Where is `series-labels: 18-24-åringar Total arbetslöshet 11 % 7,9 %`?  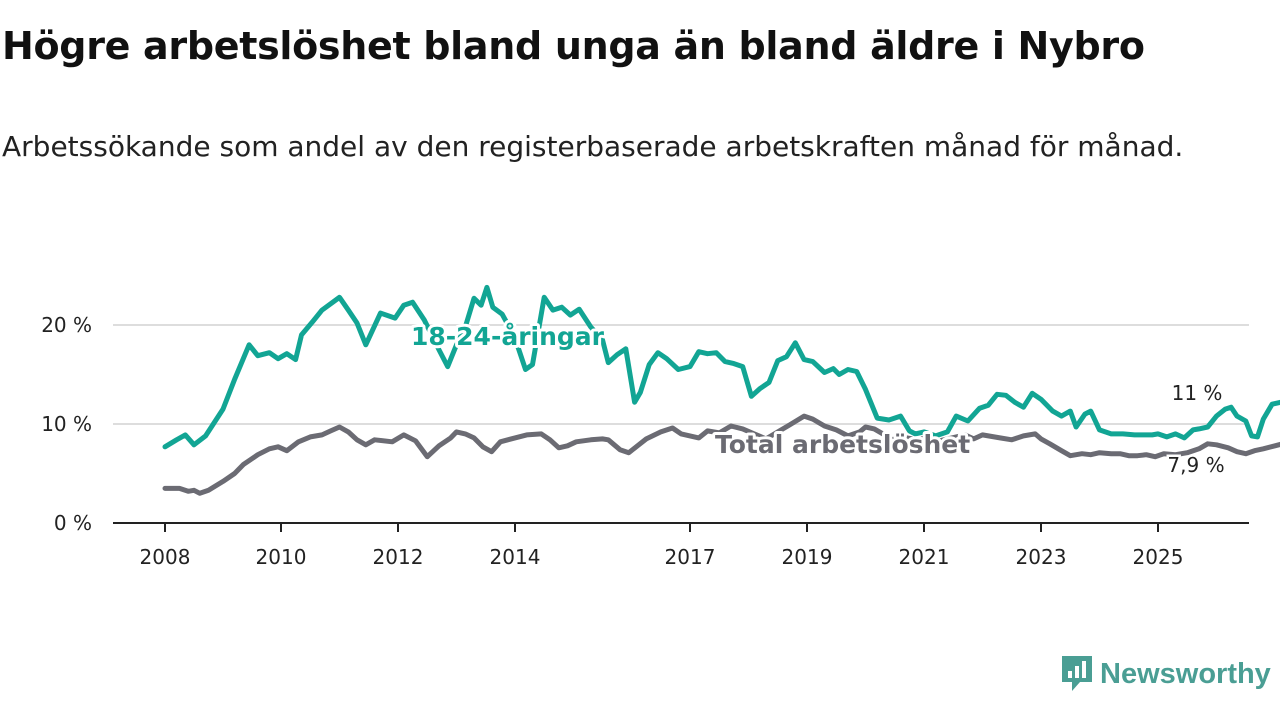 series-labels: 18-24-åringar Total arbetslöshet 11 % 7,9 % is located at coordinates (817, 399).